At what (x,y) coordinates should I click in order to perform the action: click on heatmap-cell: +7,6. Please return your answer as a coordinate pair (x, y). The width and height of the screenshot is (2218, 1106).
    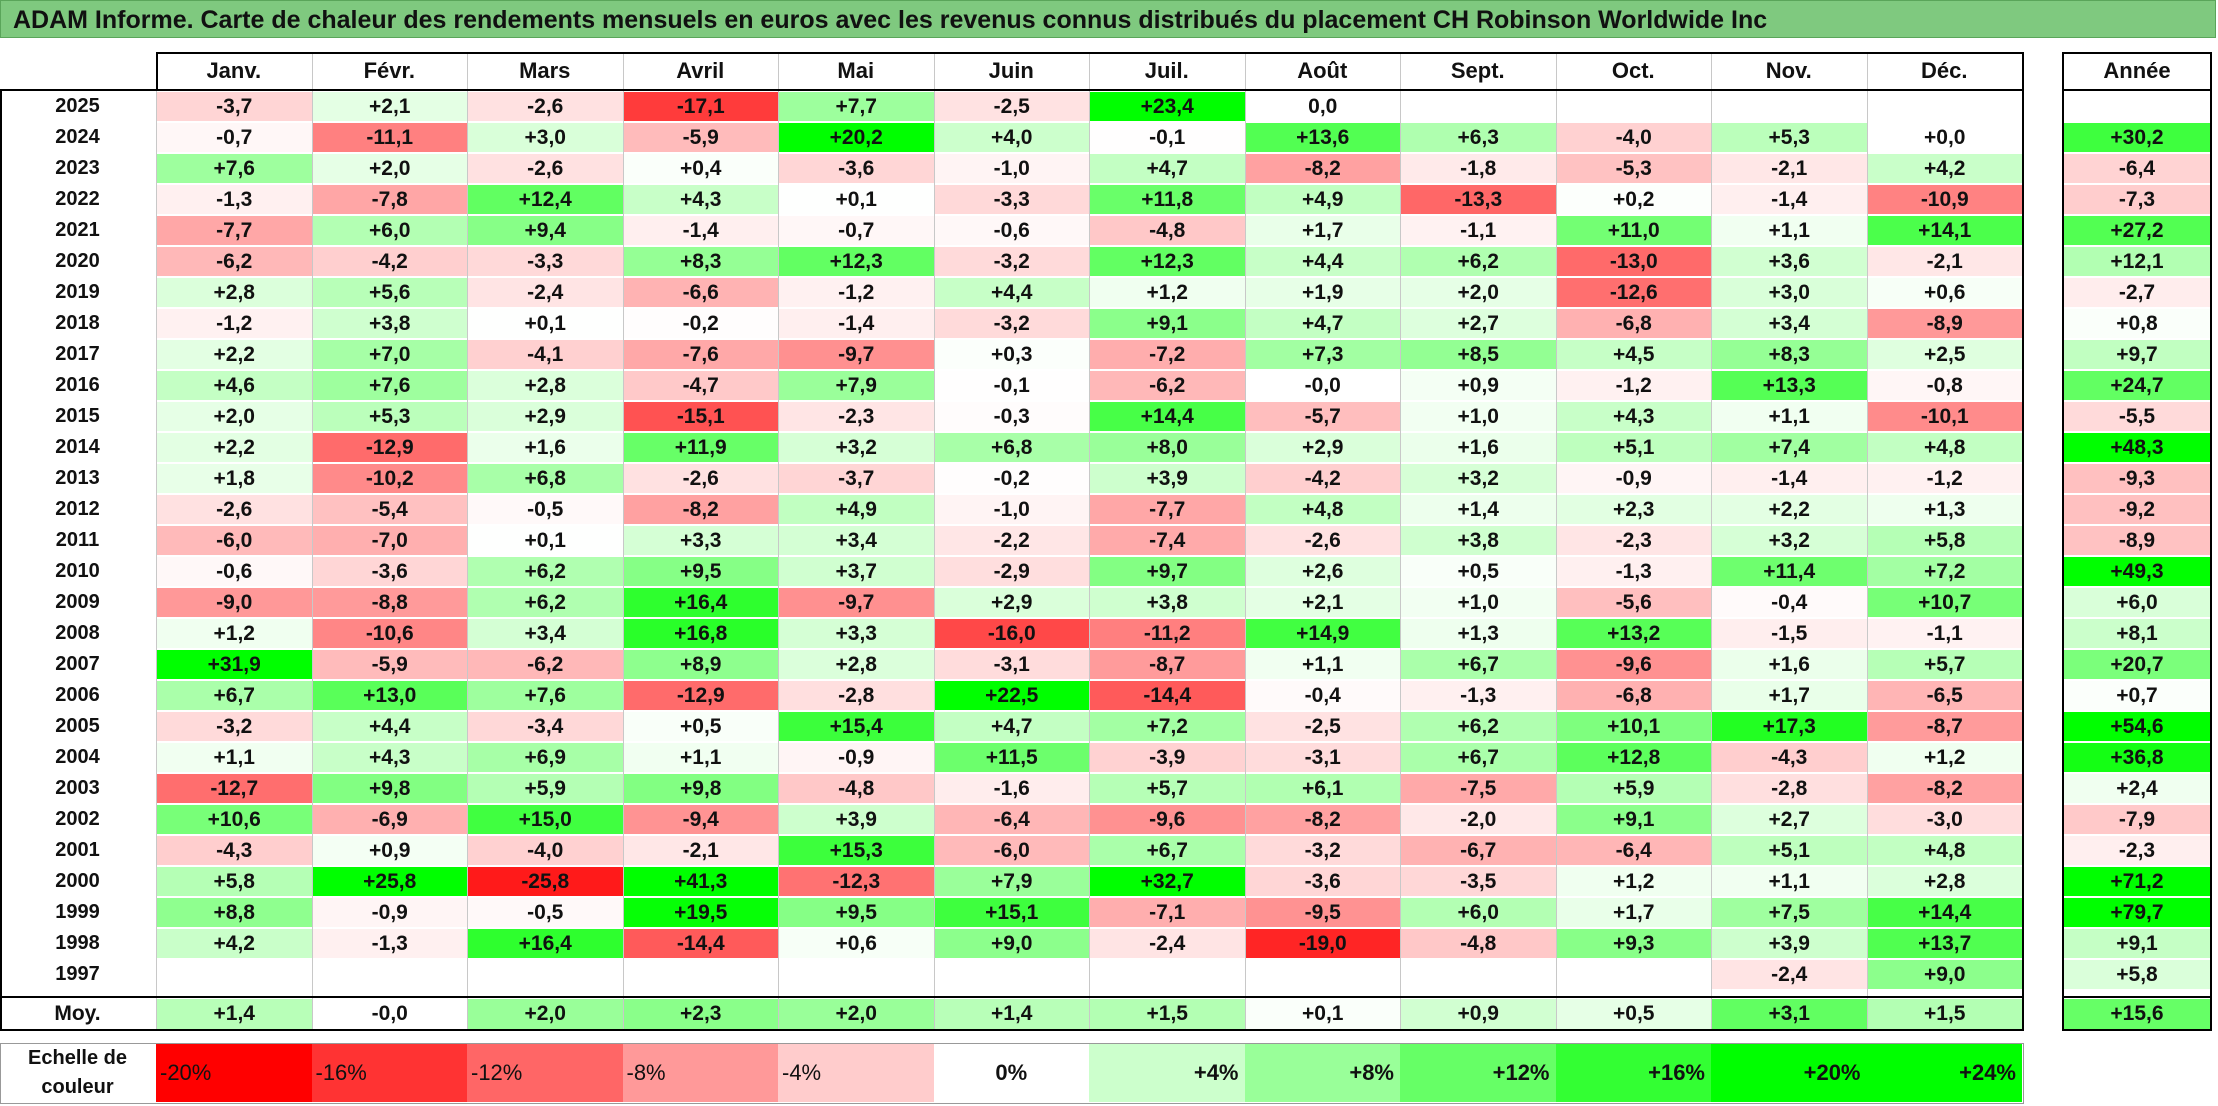
    Looking at the image, I should click on (234, 168).